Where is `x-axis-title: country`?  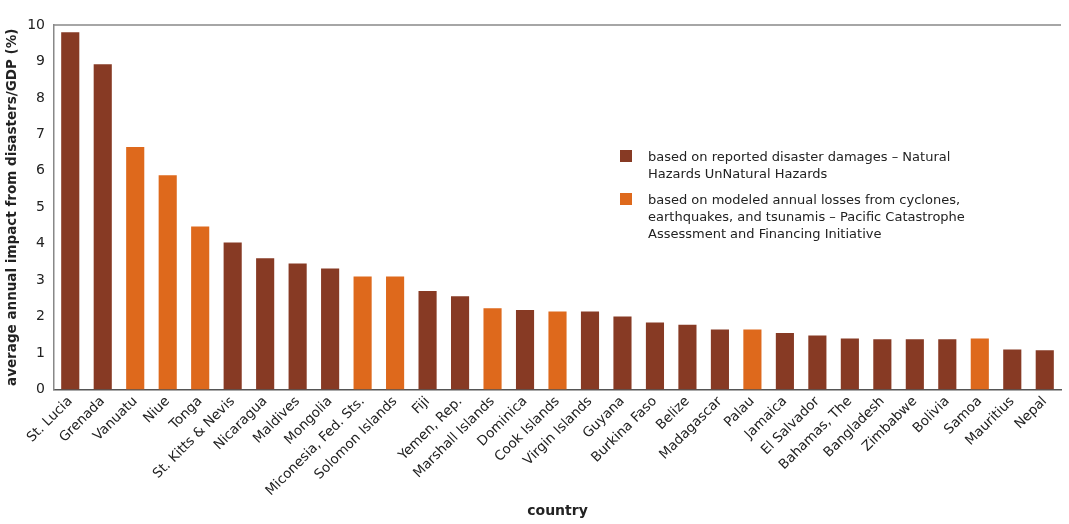
x-axis-title: country is located at coordinates (557, 510).